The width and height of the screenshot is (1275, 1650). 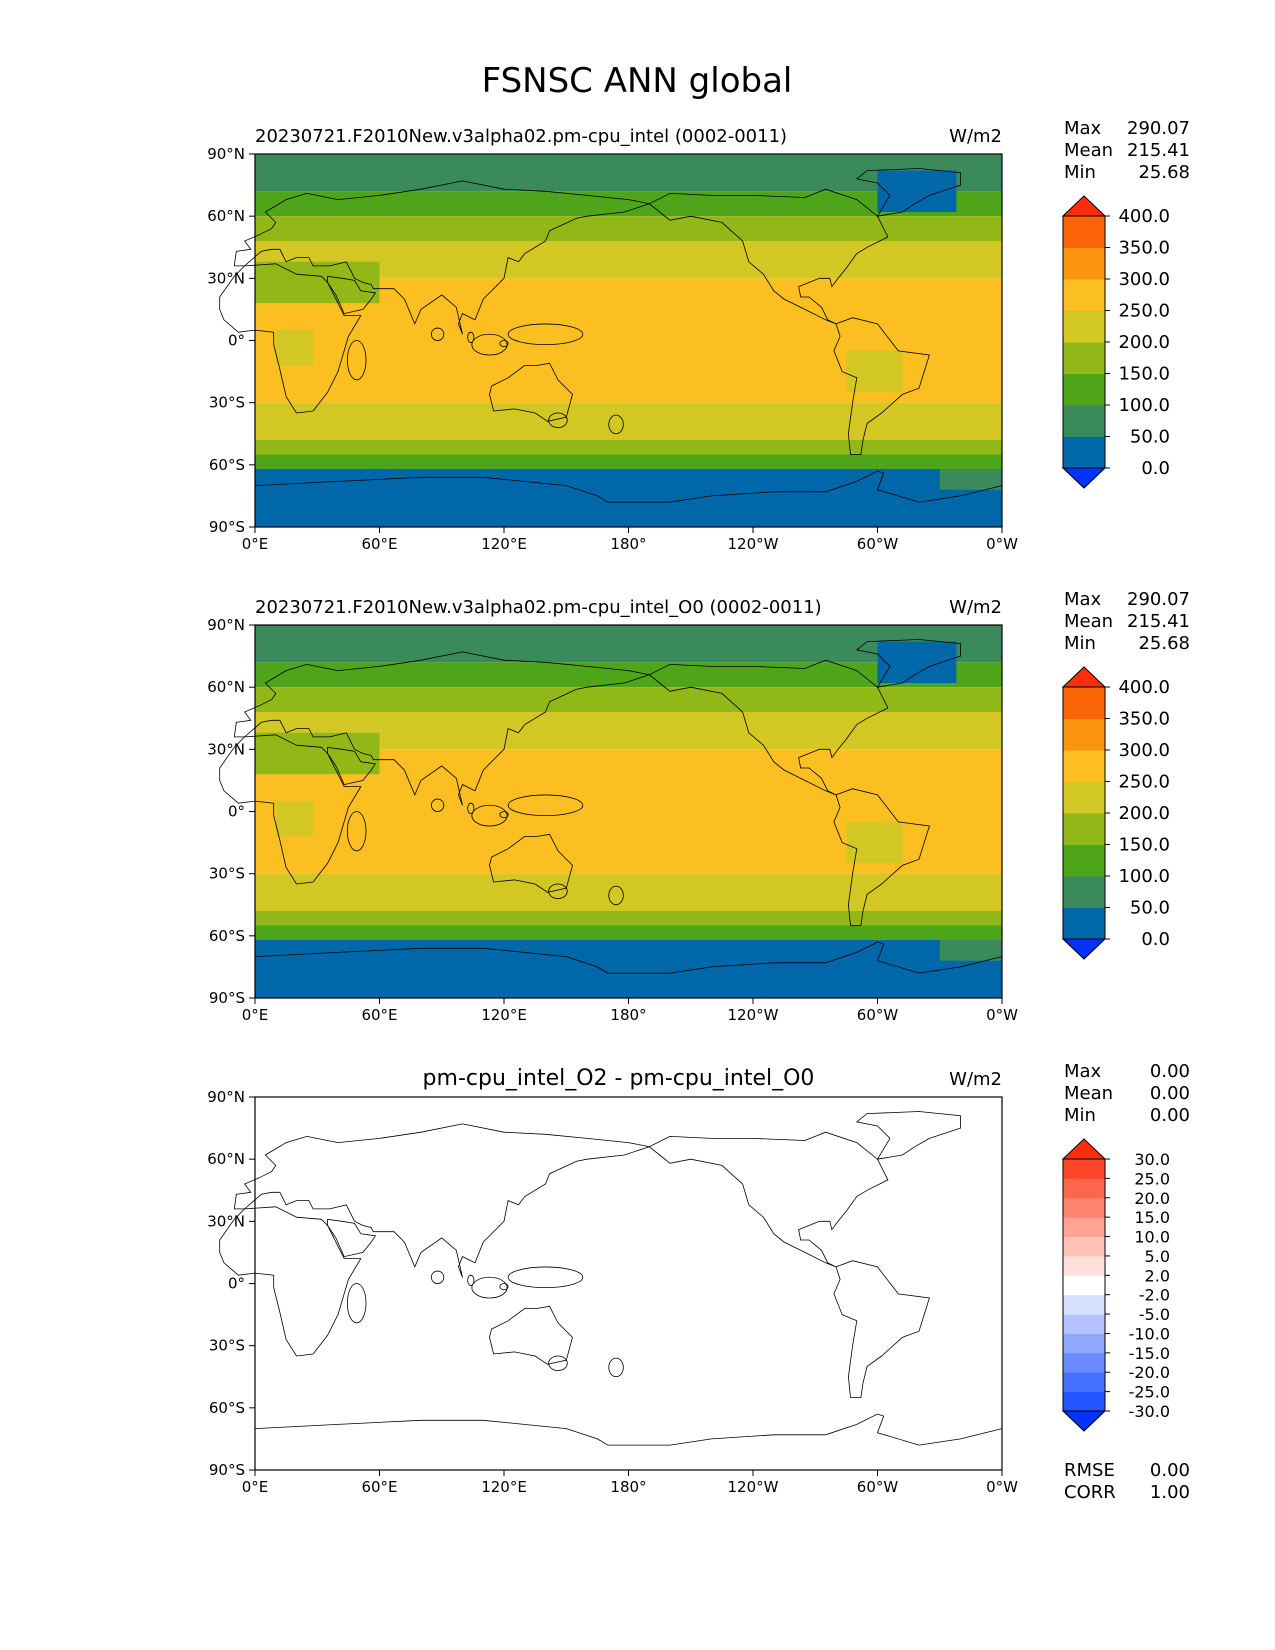 What do you see at coordinates (878, 1487) in the screenshot?
I see `x-tick-label: 60°W` at bounding box center [878, 1487].